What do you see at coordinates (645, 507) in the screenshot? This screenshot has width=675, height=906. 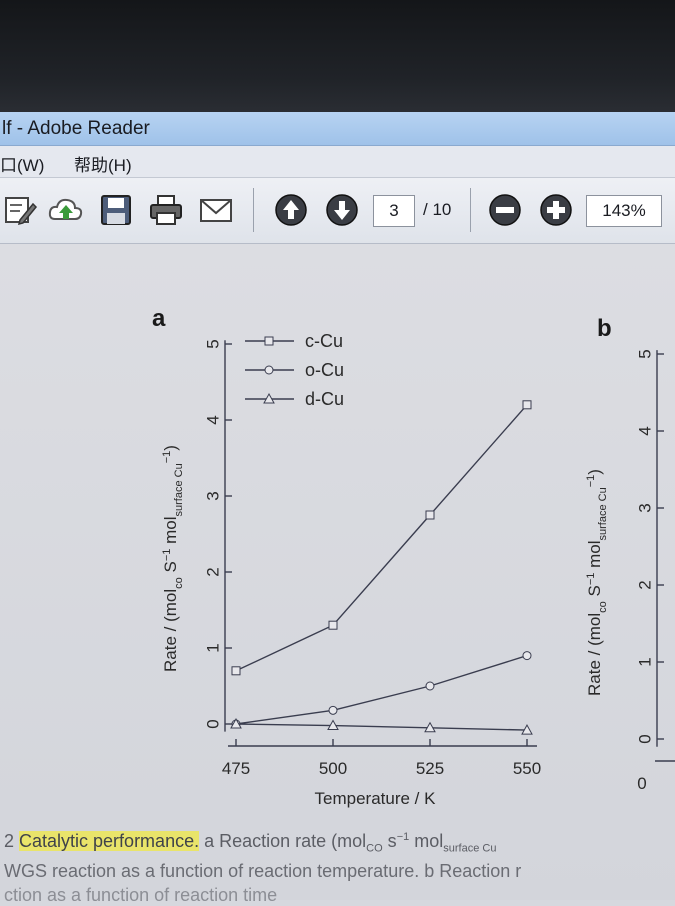 I see `y-tick-label-b: 3` at bounding box center [645, 507].